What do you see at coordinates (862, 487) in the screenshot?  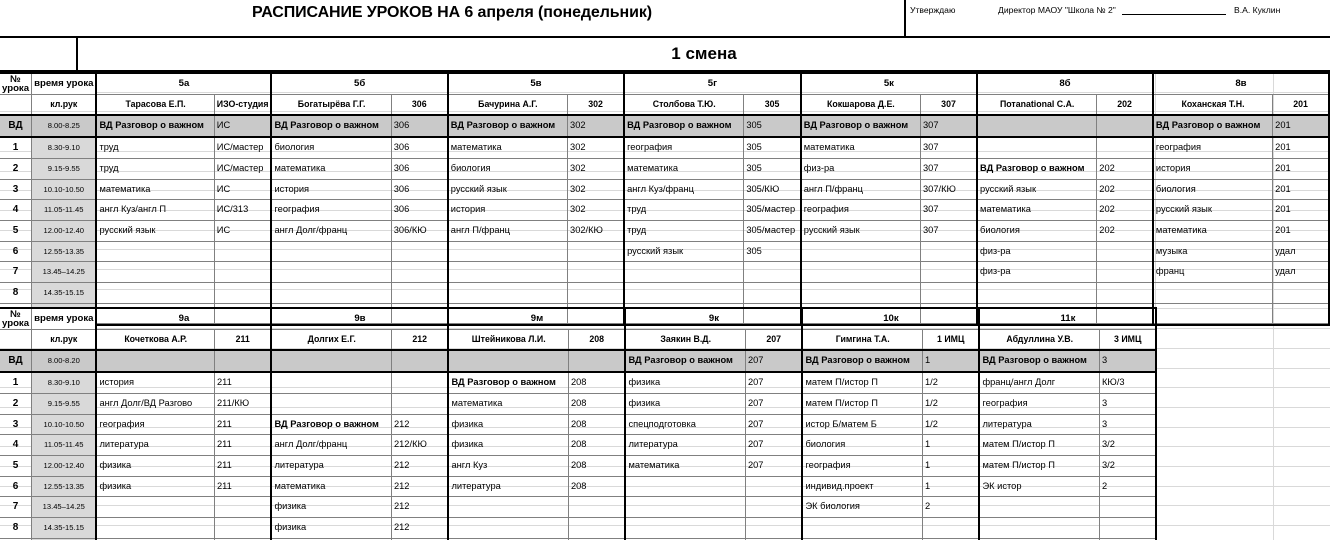 I see `lesson-subject-cell: индивид.проект` at bounding box center [862, 487].